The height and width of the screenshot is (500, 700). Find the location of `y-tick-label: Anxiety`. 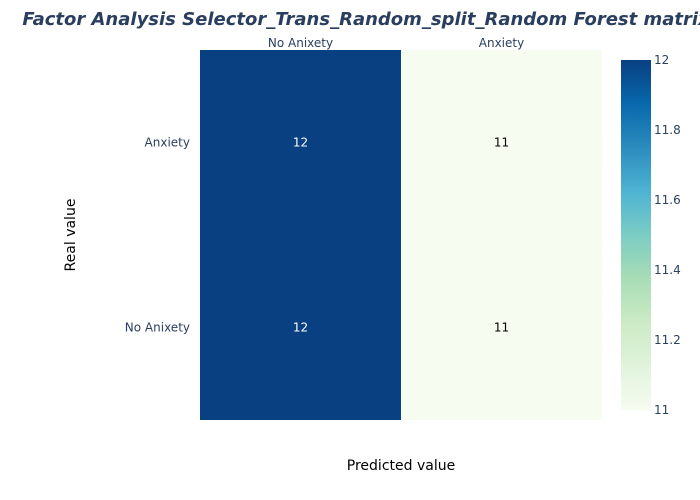

y-tick-label: Anxiety is located at coordinates (167, 143).